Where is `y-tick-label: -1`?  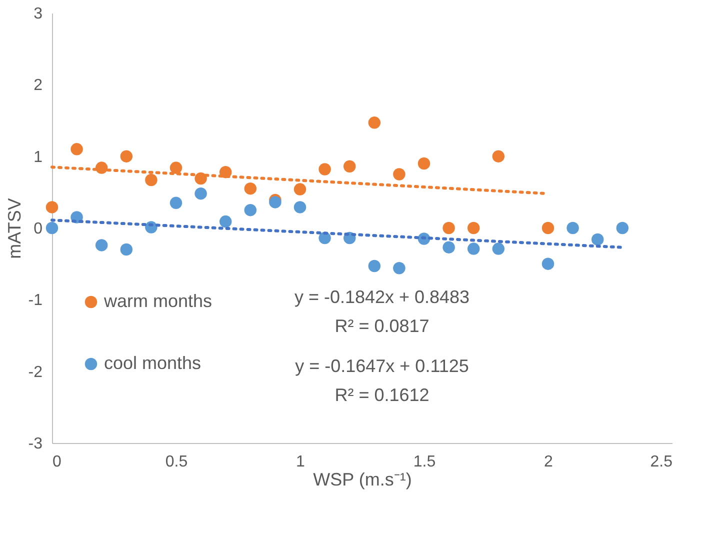 y-tick-label: -1 is located at coordinates (35, 301).